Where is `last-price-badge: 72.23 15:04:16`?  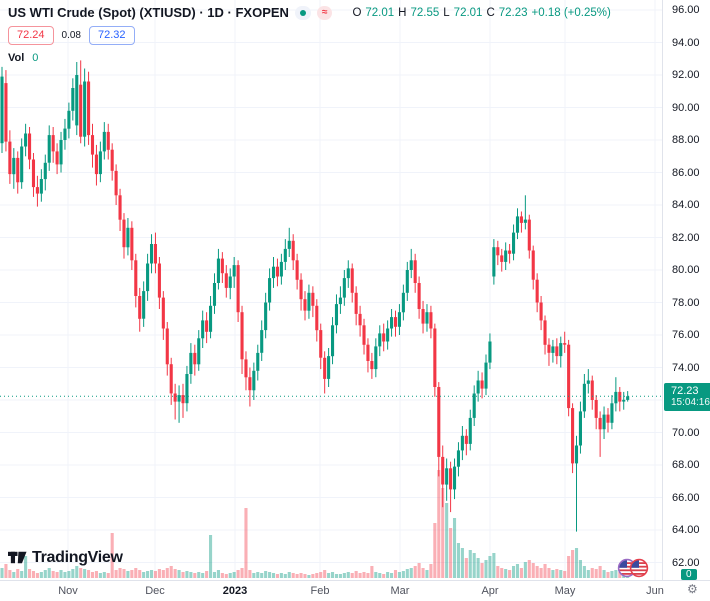 last-price-badge: 72.23 15:04:16 is located at coordinates (687, 397).